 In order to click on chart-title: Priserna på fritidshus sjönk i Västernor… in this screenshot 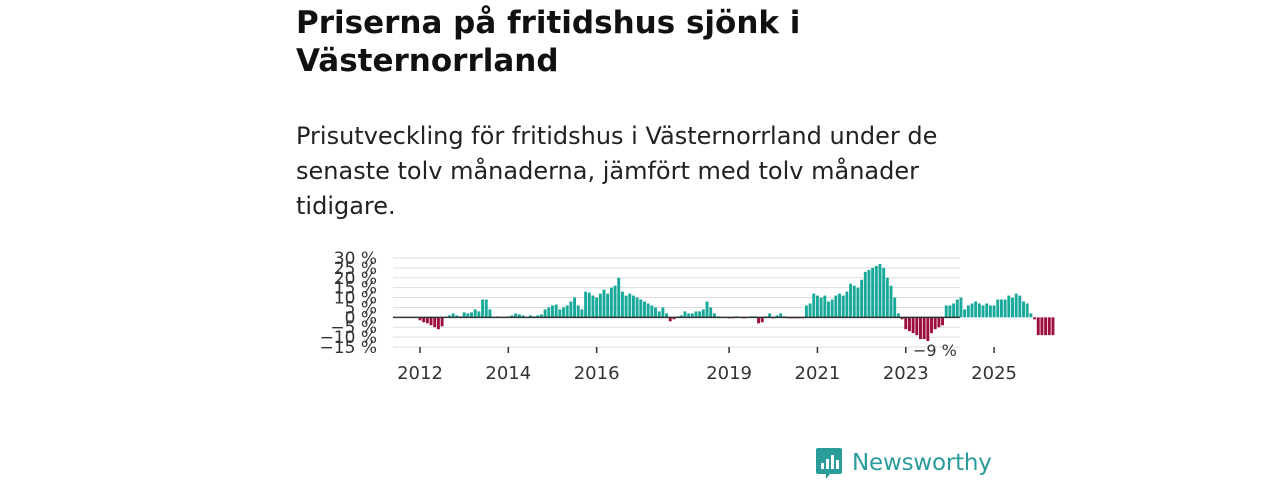, I will do `click(548, 42)`.